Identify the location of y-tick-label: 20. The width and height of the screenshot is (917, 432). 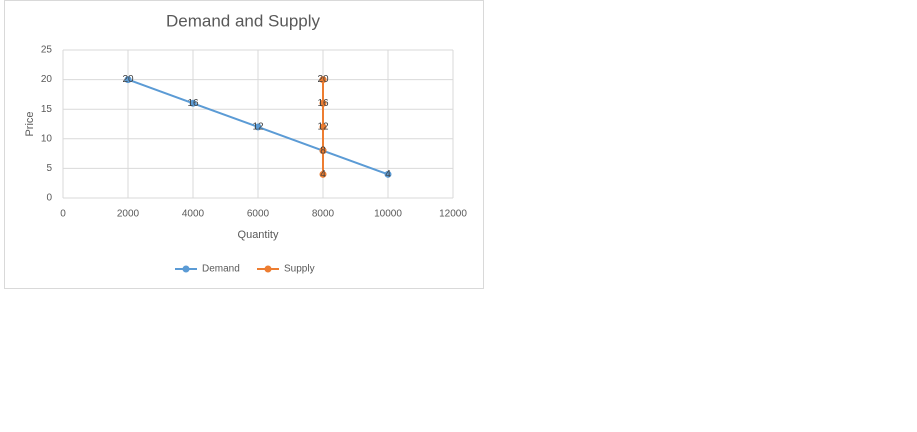
(47, 79).